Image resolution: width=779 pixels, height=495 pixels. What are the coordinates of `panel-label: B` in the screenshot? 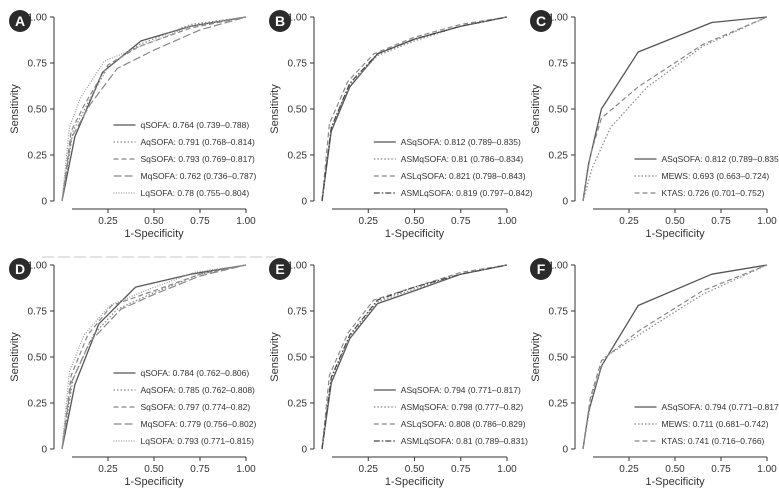 It's located at (280, 21).